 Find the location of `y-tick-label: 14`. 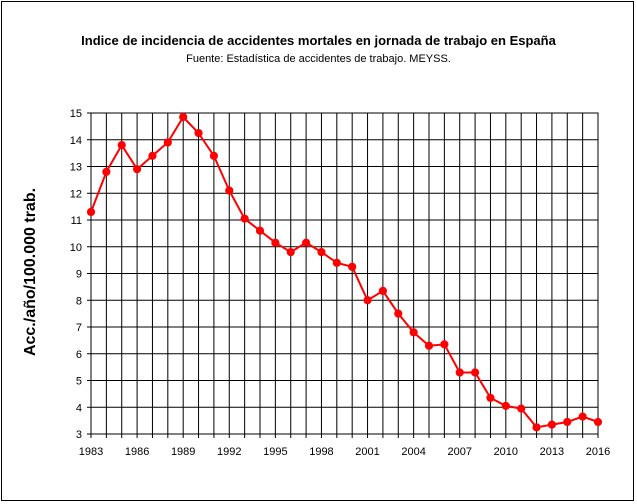

y-tick-label: 14 is located at coordinates (76, 141).